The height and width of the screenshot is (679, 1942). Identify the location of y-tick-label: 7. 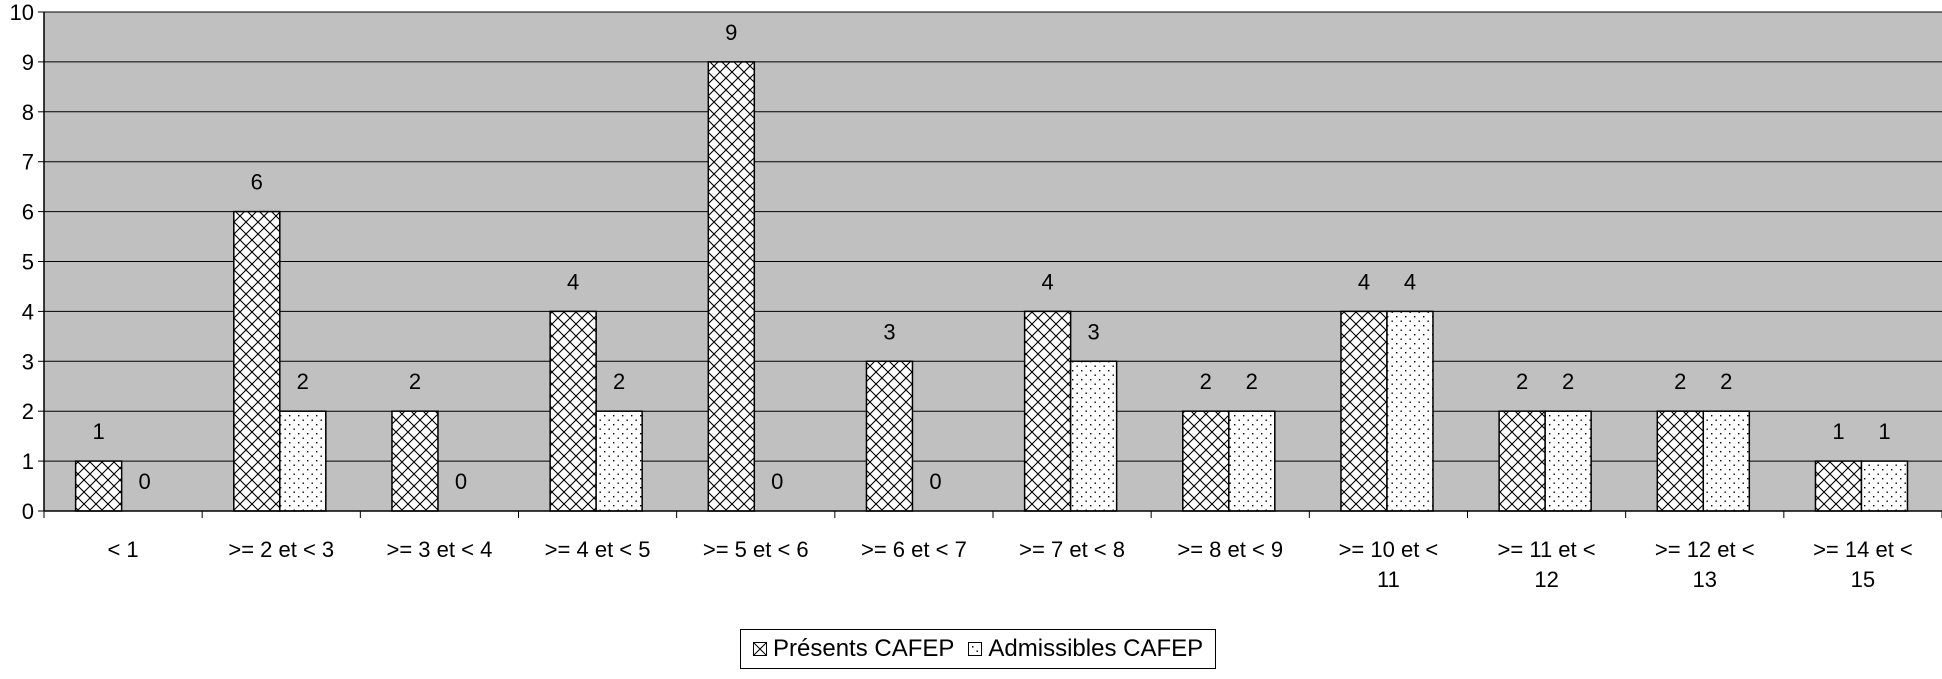
(28, 162).